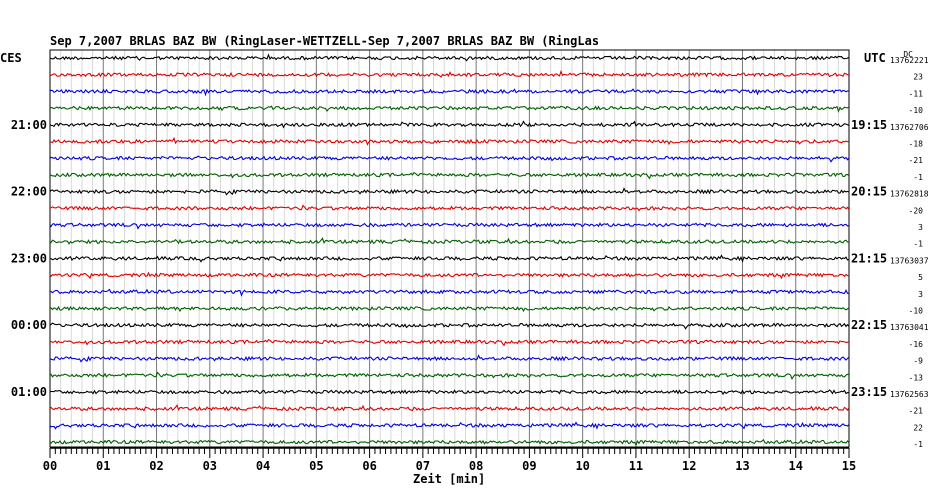 This screenshot has width=930, height=494. What do you see at coordinates (849, 466) in the screenshot?
I see `x-tick-label: 15` at bounding box center [849, 466].